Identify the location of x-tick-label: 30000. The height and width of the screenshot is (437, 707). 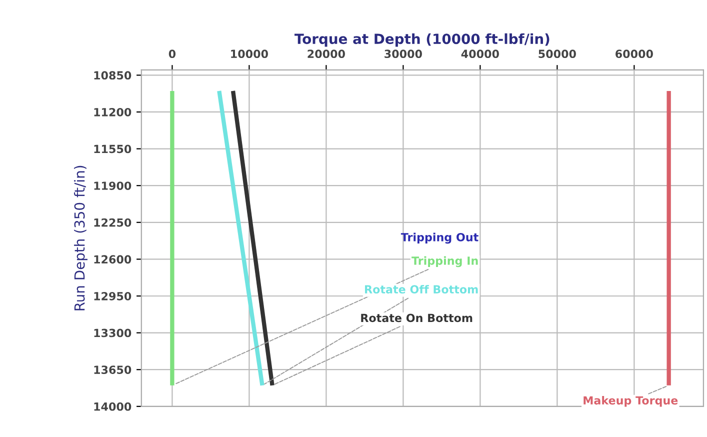
(403, 54).